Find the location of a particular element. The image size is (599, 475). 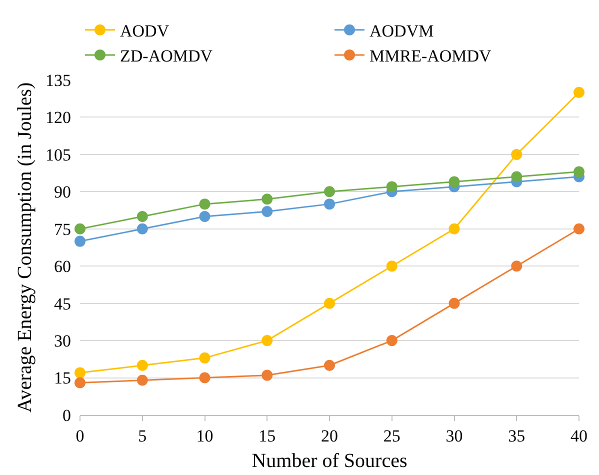

x-axis-title: Number of Sources is located at coordinates (330, 461).